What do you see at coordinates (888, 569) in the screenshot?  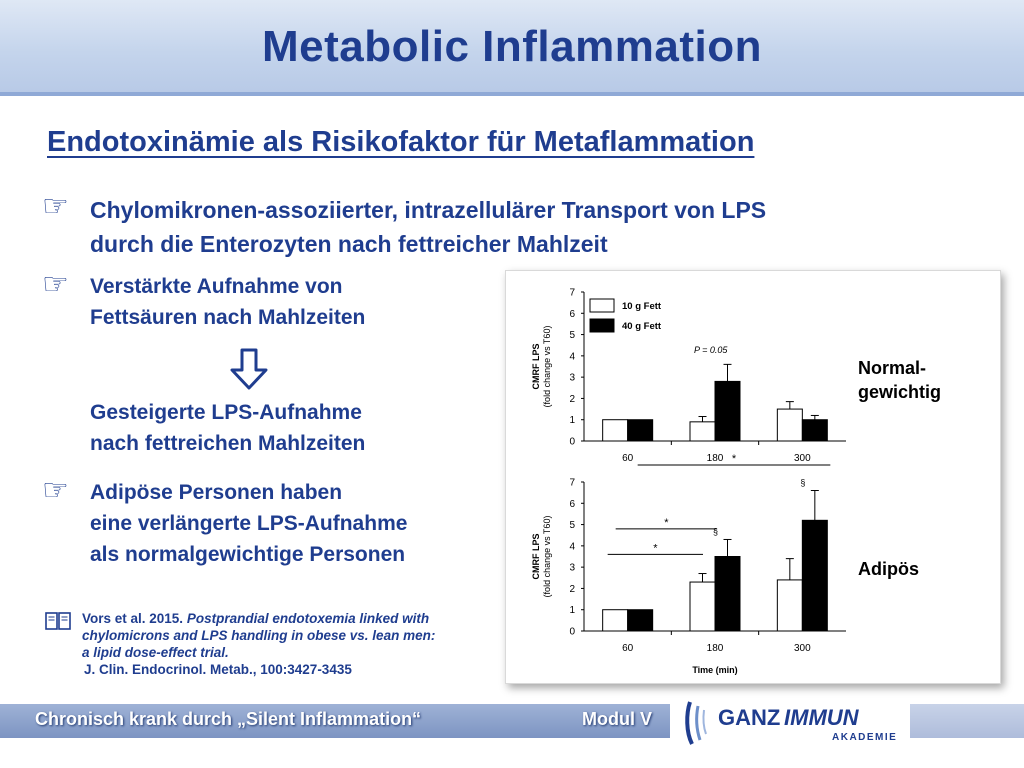 I see `label-obese: Adipös` at bounding box center [888, 569].